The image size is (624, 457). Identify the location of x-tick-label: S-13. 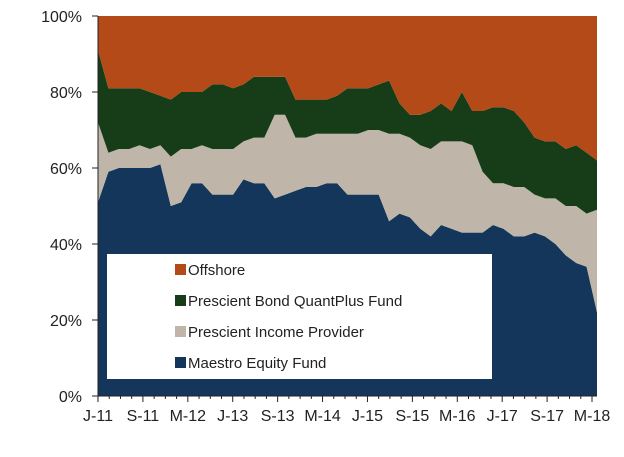
(278, 416).